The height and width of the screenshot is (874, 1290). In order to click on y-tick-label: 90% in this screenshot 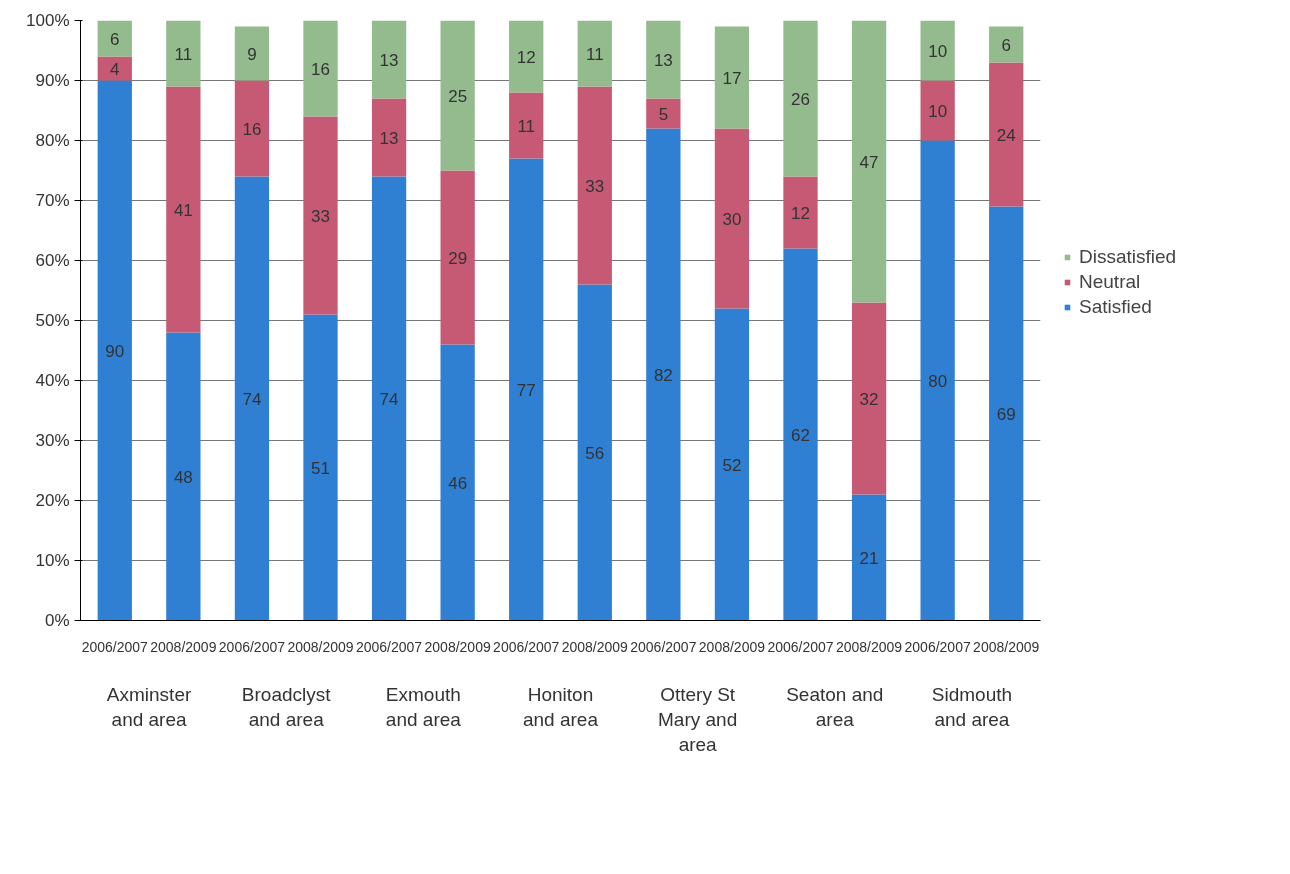, I will do `click(52, 80)`.